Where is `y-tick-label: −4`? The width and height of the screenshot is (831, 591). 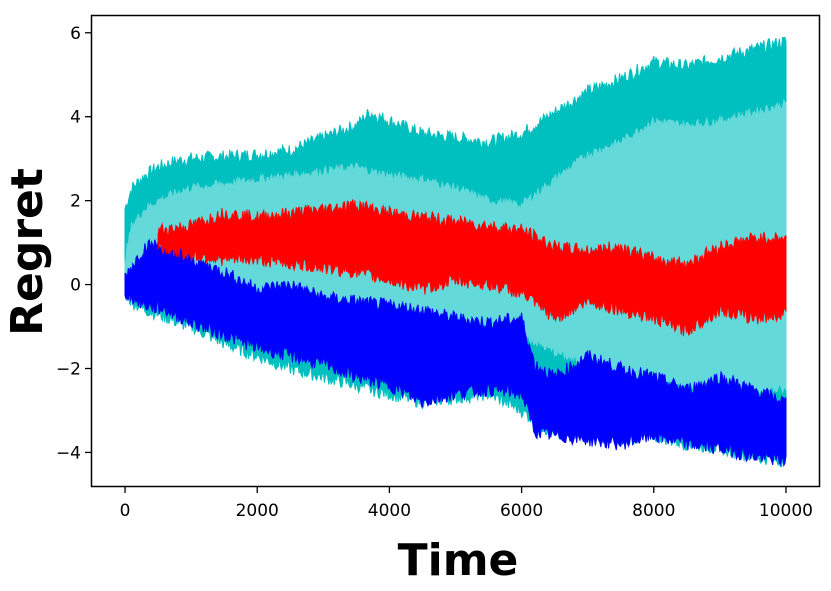 y-tick-label: −4 is located at coordinates (68, 453).